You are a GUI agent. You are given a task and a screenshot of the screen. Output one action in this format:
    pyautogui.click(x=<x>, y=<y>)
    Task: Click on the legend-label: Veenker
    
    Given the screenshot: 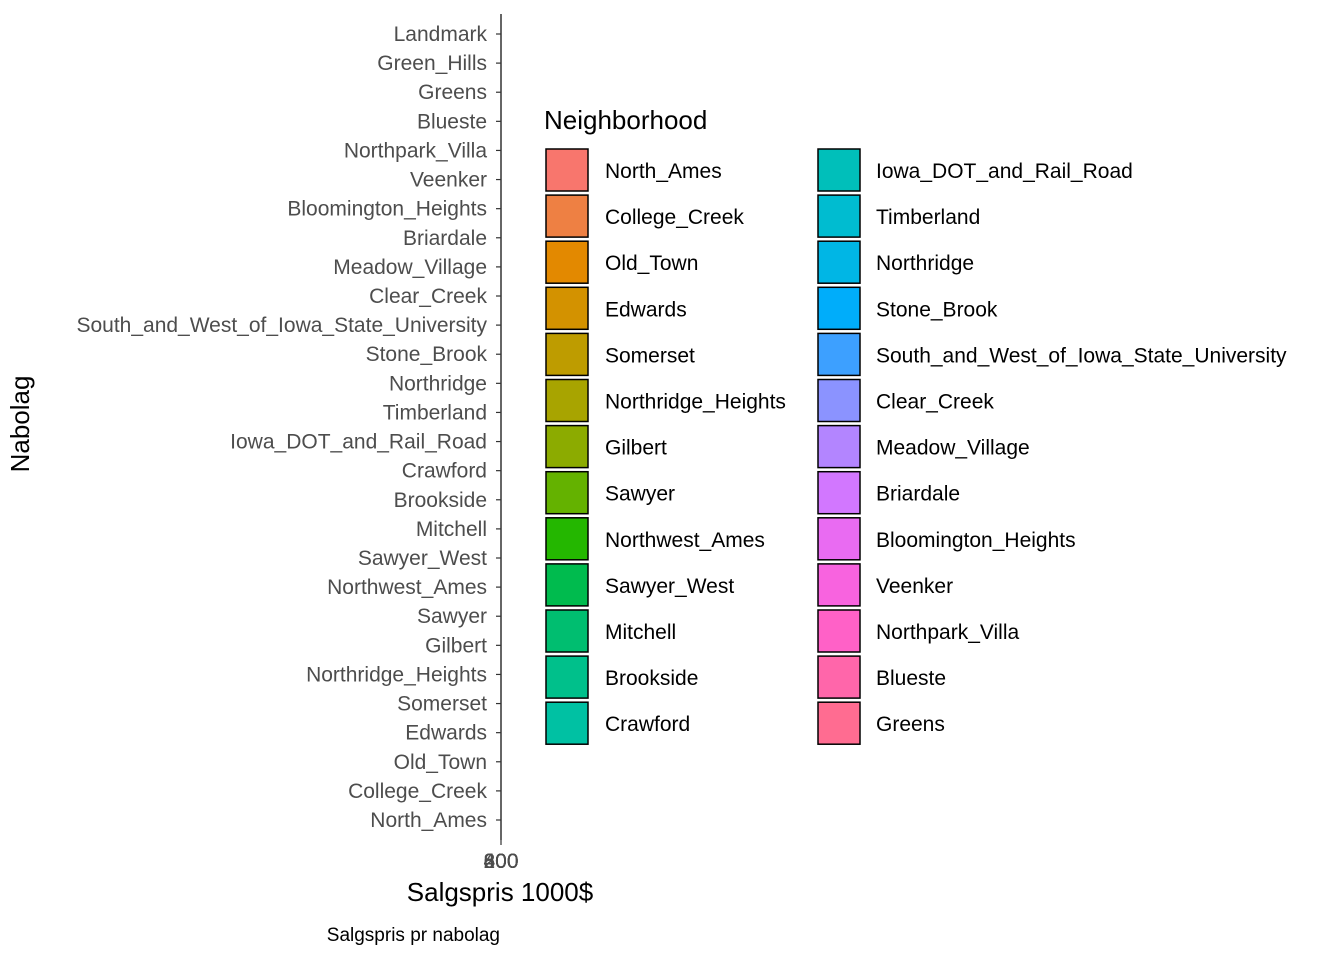 What is the action you would take?
    pyautogui.click(x=914, y=586)
    